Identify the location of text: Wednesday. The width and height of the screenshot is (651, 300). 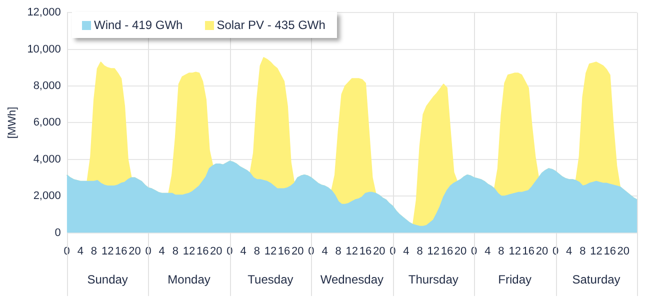
(352, 279).